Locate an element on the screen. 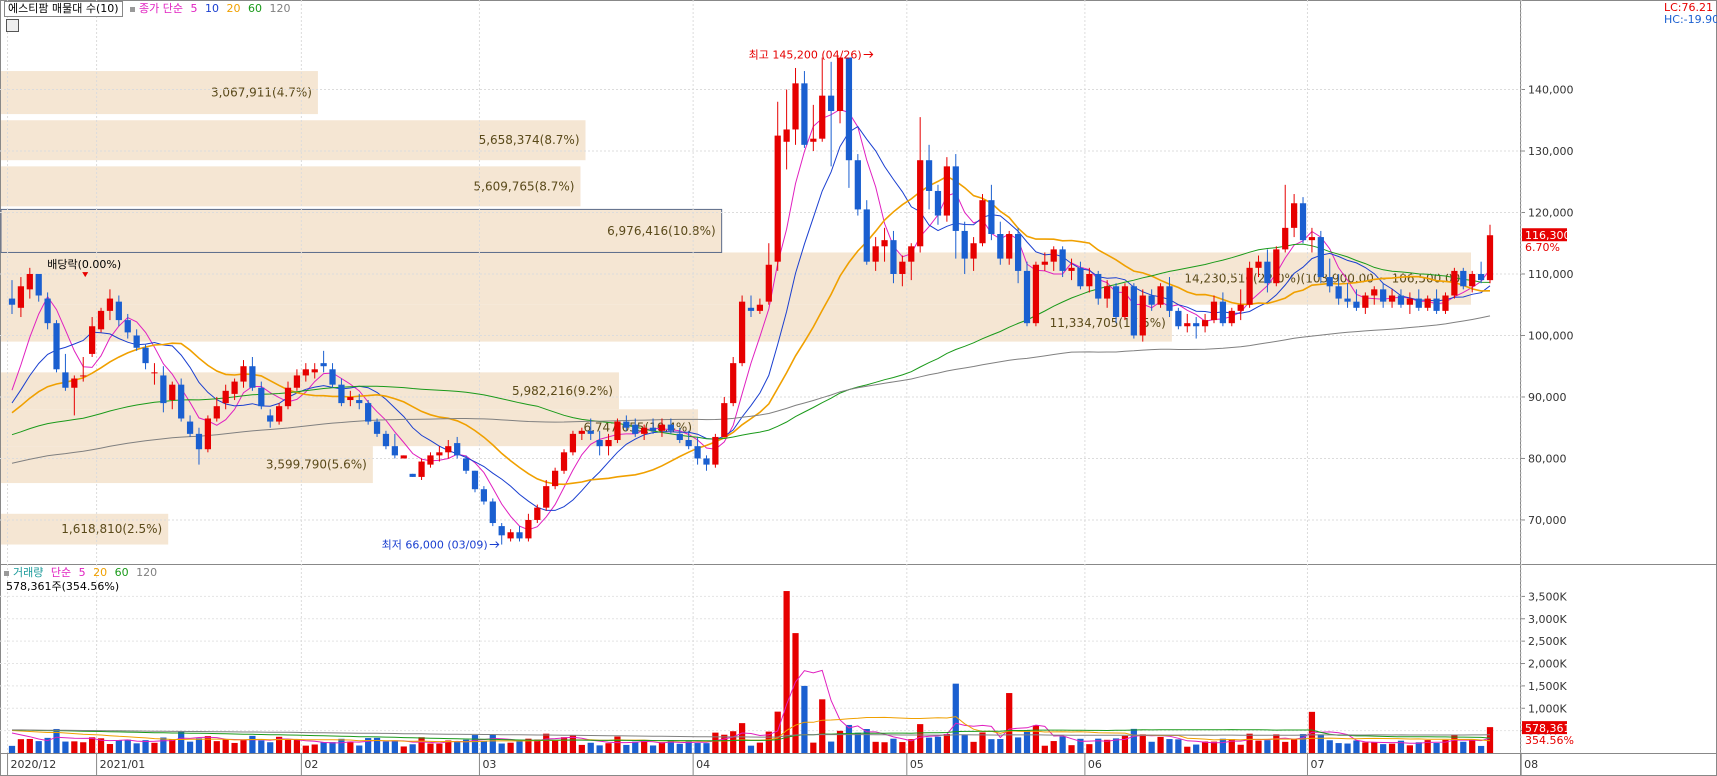 The image size is (1717, 776). high-arrow-icon is located at coordinates (868, 55).